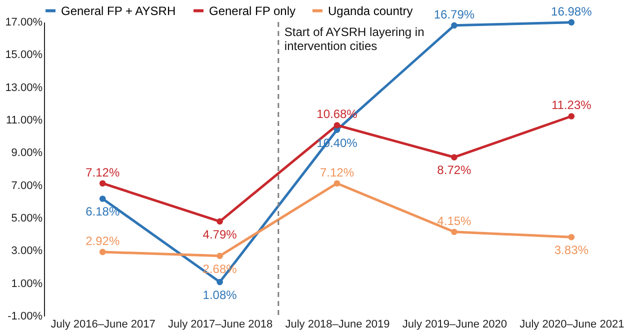 Image resolution: width=640 pixels, height=333 pixels. I want to click on x-tick-label: July 2020–June 2021, so click(572, 324).